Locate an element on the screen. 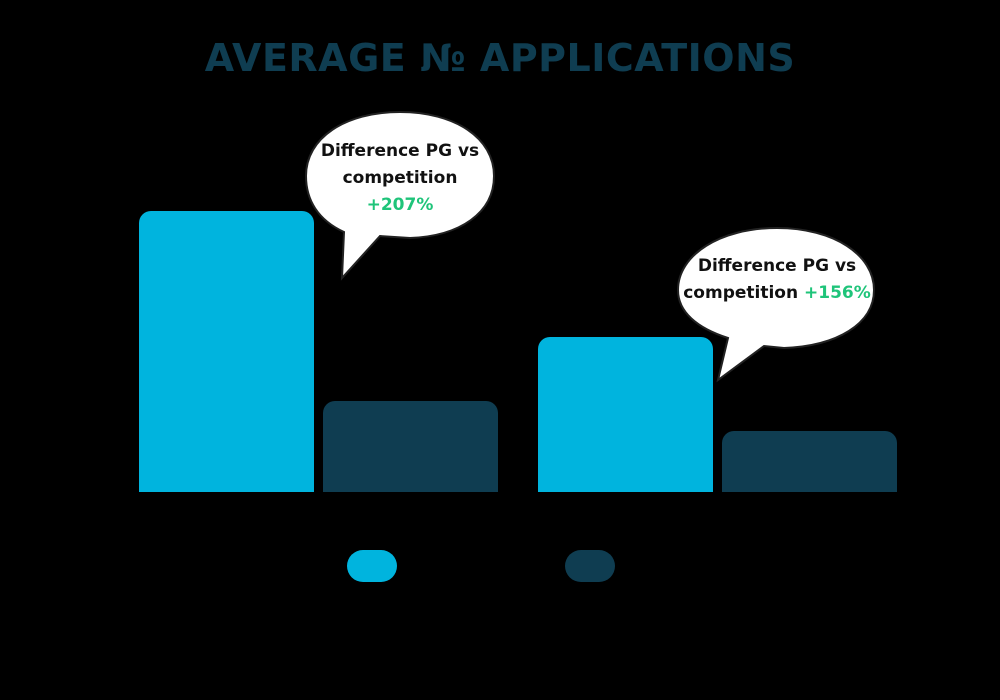 The height and width of the screenshot is (700, 1000). callout-text-1: Difference PG vs competition +207% is located at coordinates (400, 178).